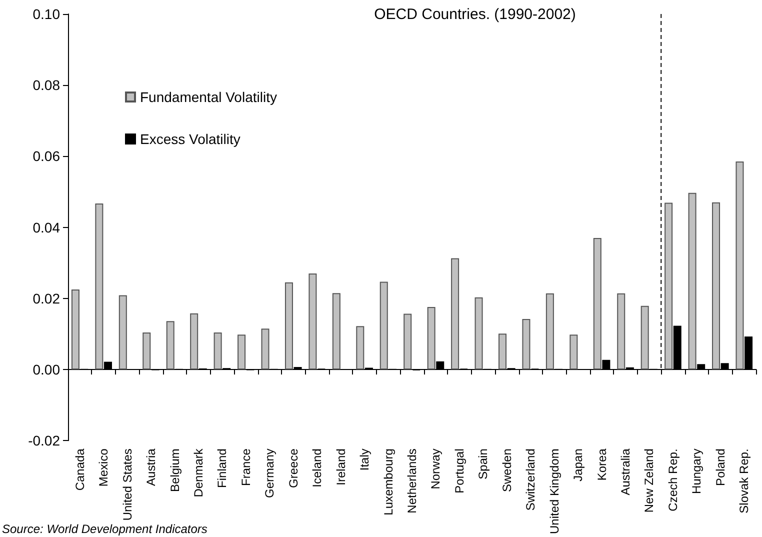  Describe the element at coordinates (208, 97) in the screenshot. I see `legend-label: Fundamental Volatility` at that location.